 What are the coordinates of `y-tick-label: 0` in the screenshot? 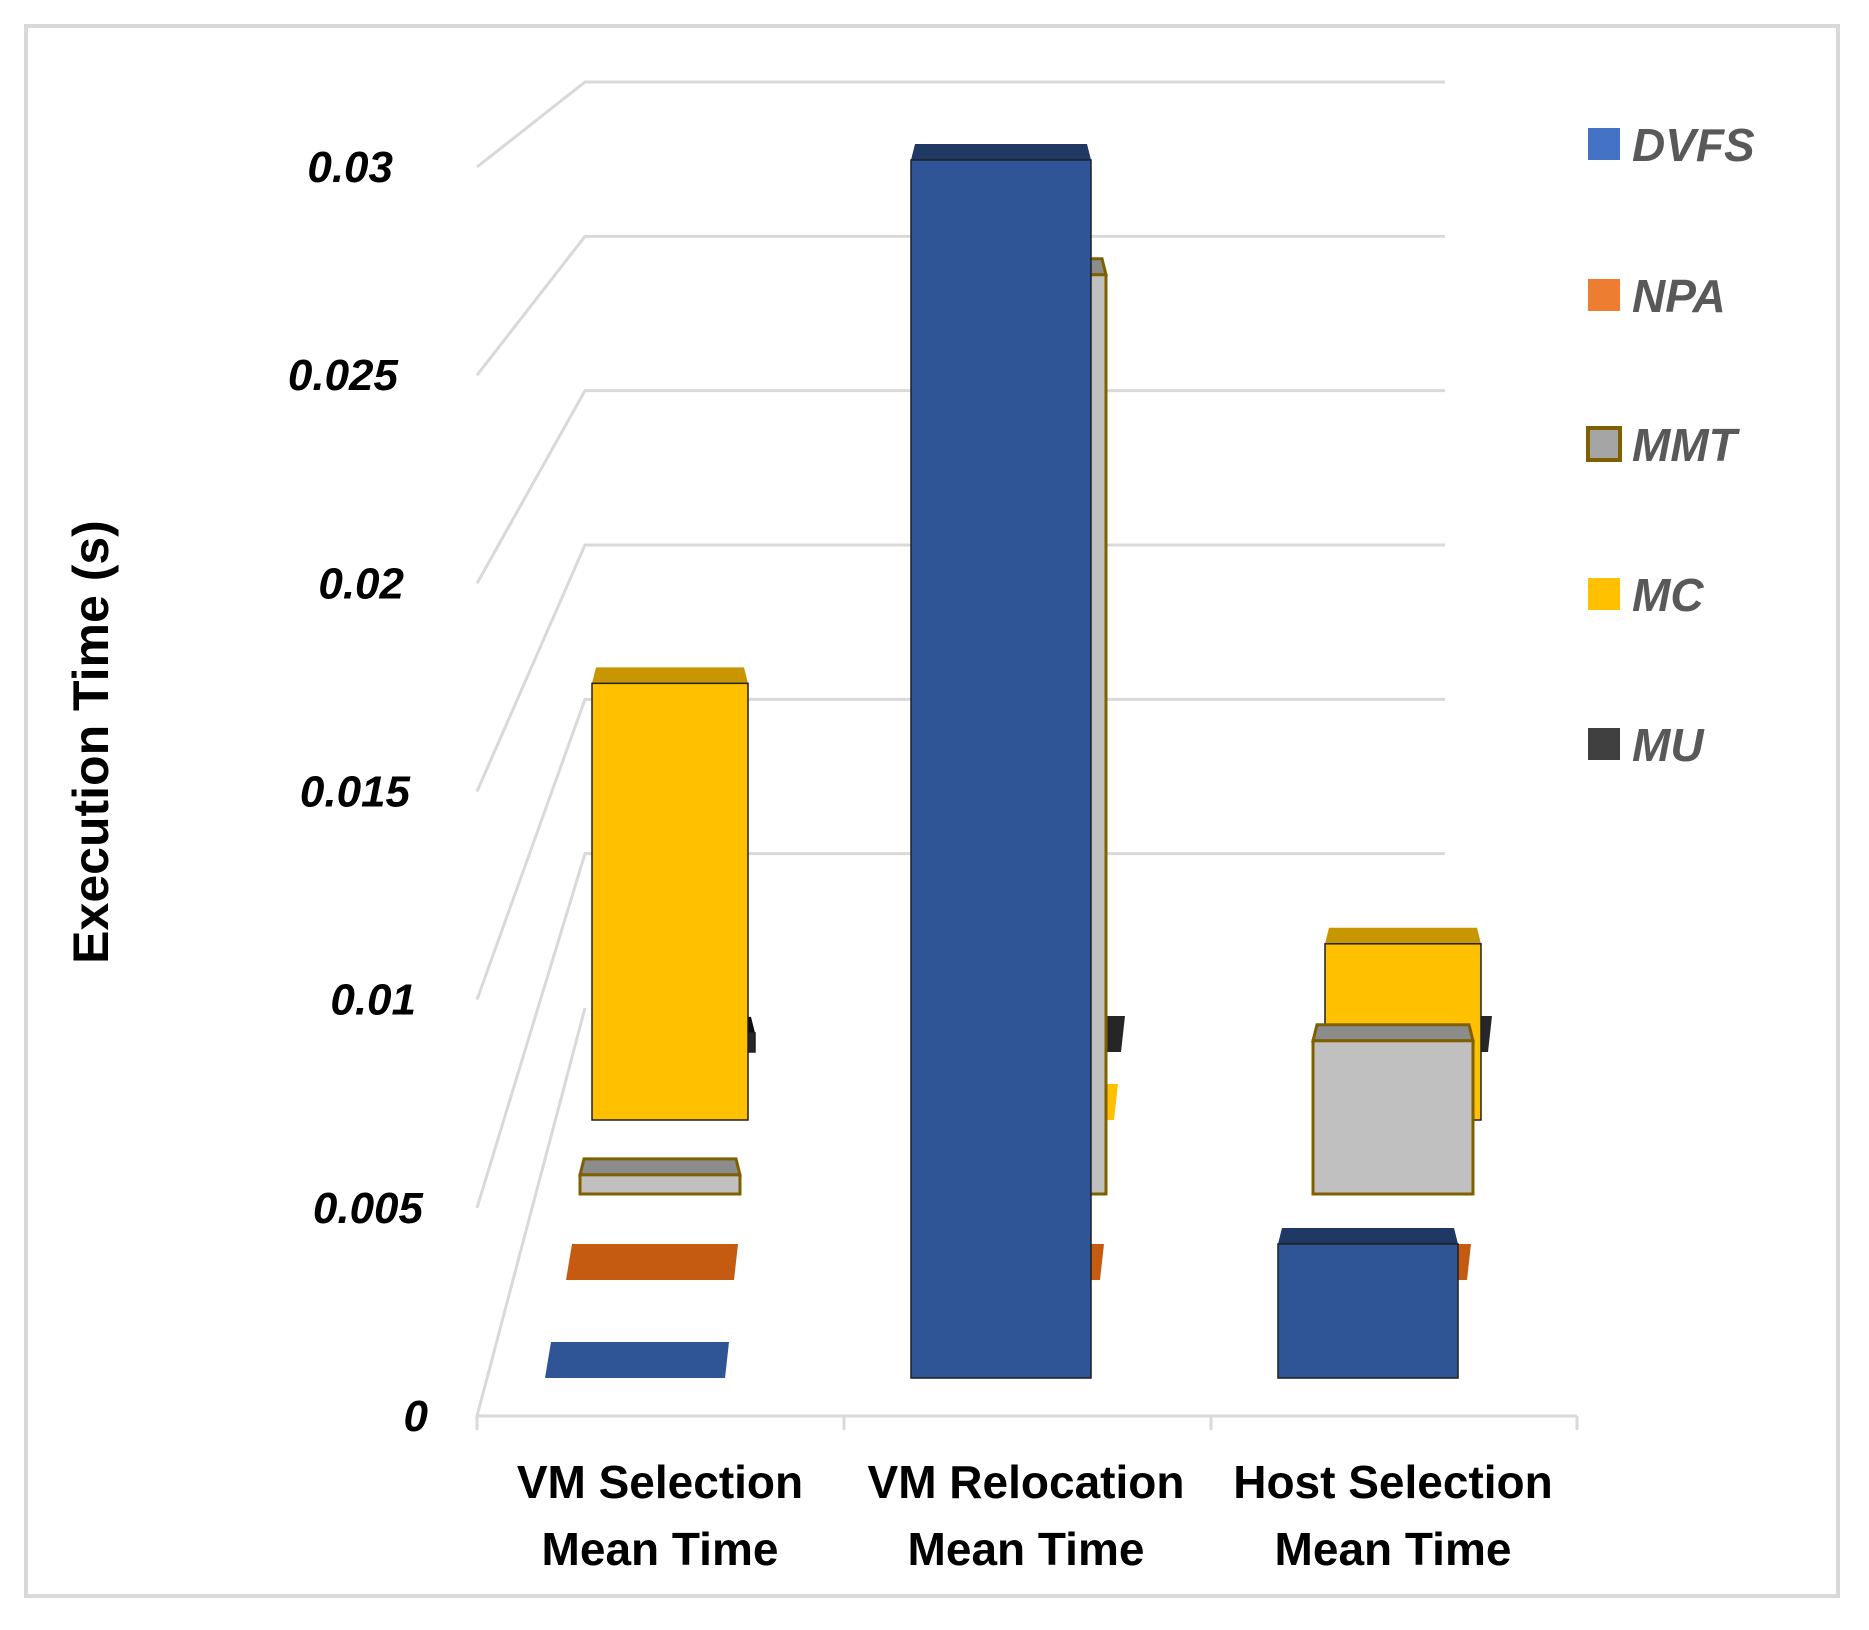 It's located at (416, 1416).